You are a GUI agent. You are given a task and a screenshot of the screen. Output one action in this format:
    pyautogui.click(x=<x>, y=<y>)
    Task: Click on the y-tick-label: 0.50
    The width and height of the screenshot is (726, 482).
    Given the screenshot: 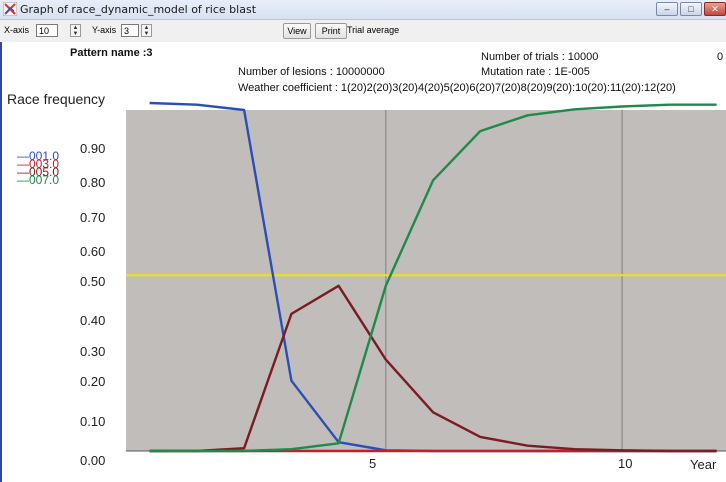 What is the action you would take?
    pyautogui.click(x=93, y=281)
    